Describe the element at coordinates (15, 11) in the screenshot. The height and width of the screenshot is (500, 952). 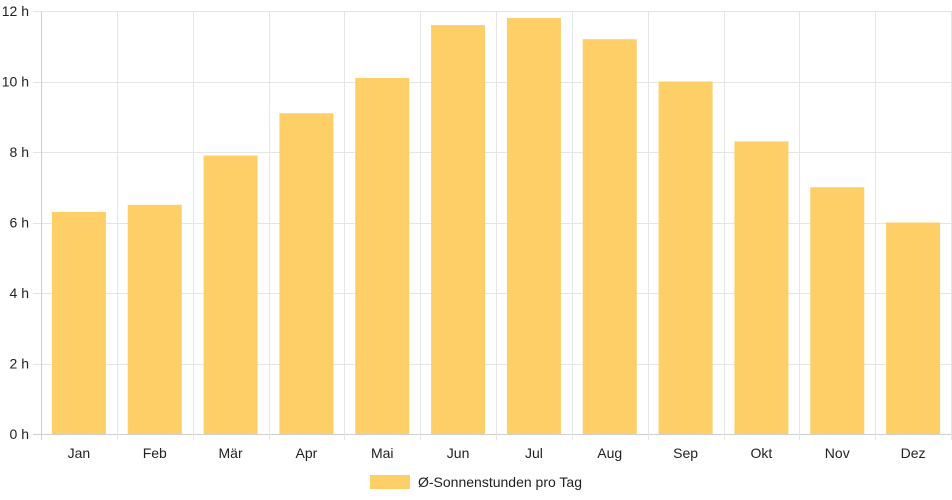
I see `y-tick-label: 12 h` at that location.